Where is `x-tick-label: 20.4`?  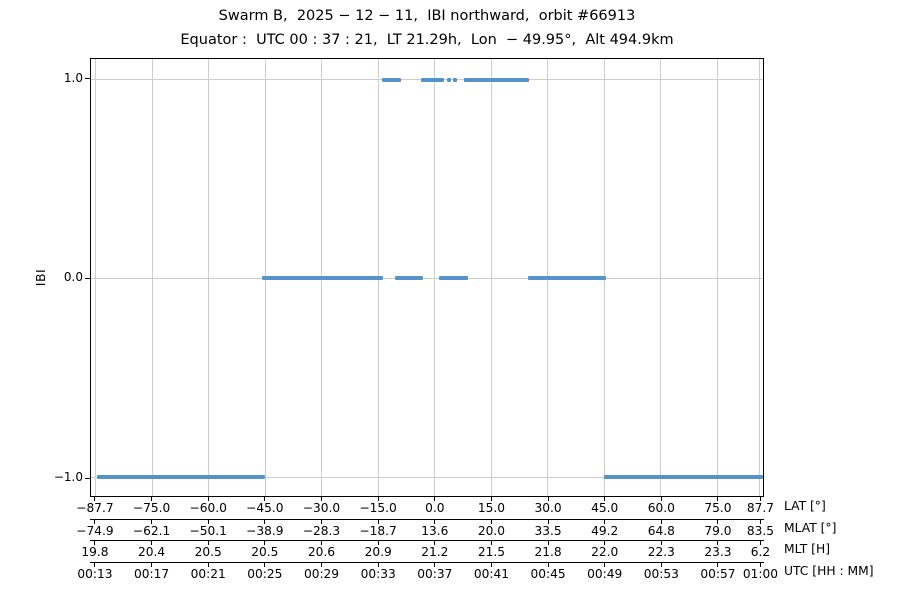
x-tick-label: 20.4 is located at coordinates (152, 552).